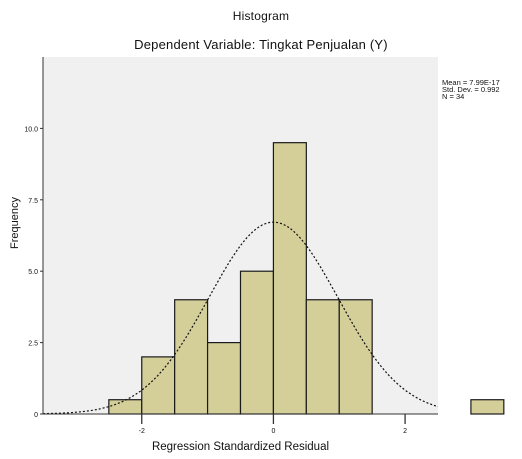 The height and width of the screenshot is (459, 522). Describe the element at coordinates (471, 96) in the screenshot. I see `stat-n: N = 34` at that location.